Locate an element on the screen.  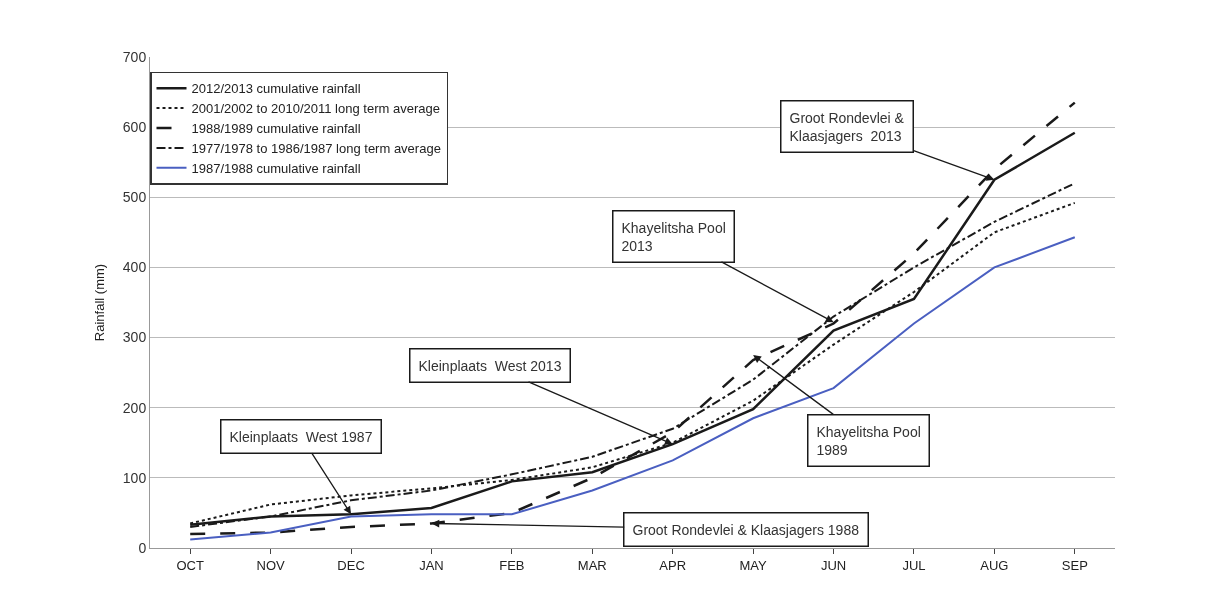
legend-label: 1977/1978 to 1986/1987 long term average is located at coordinates (316, 148).